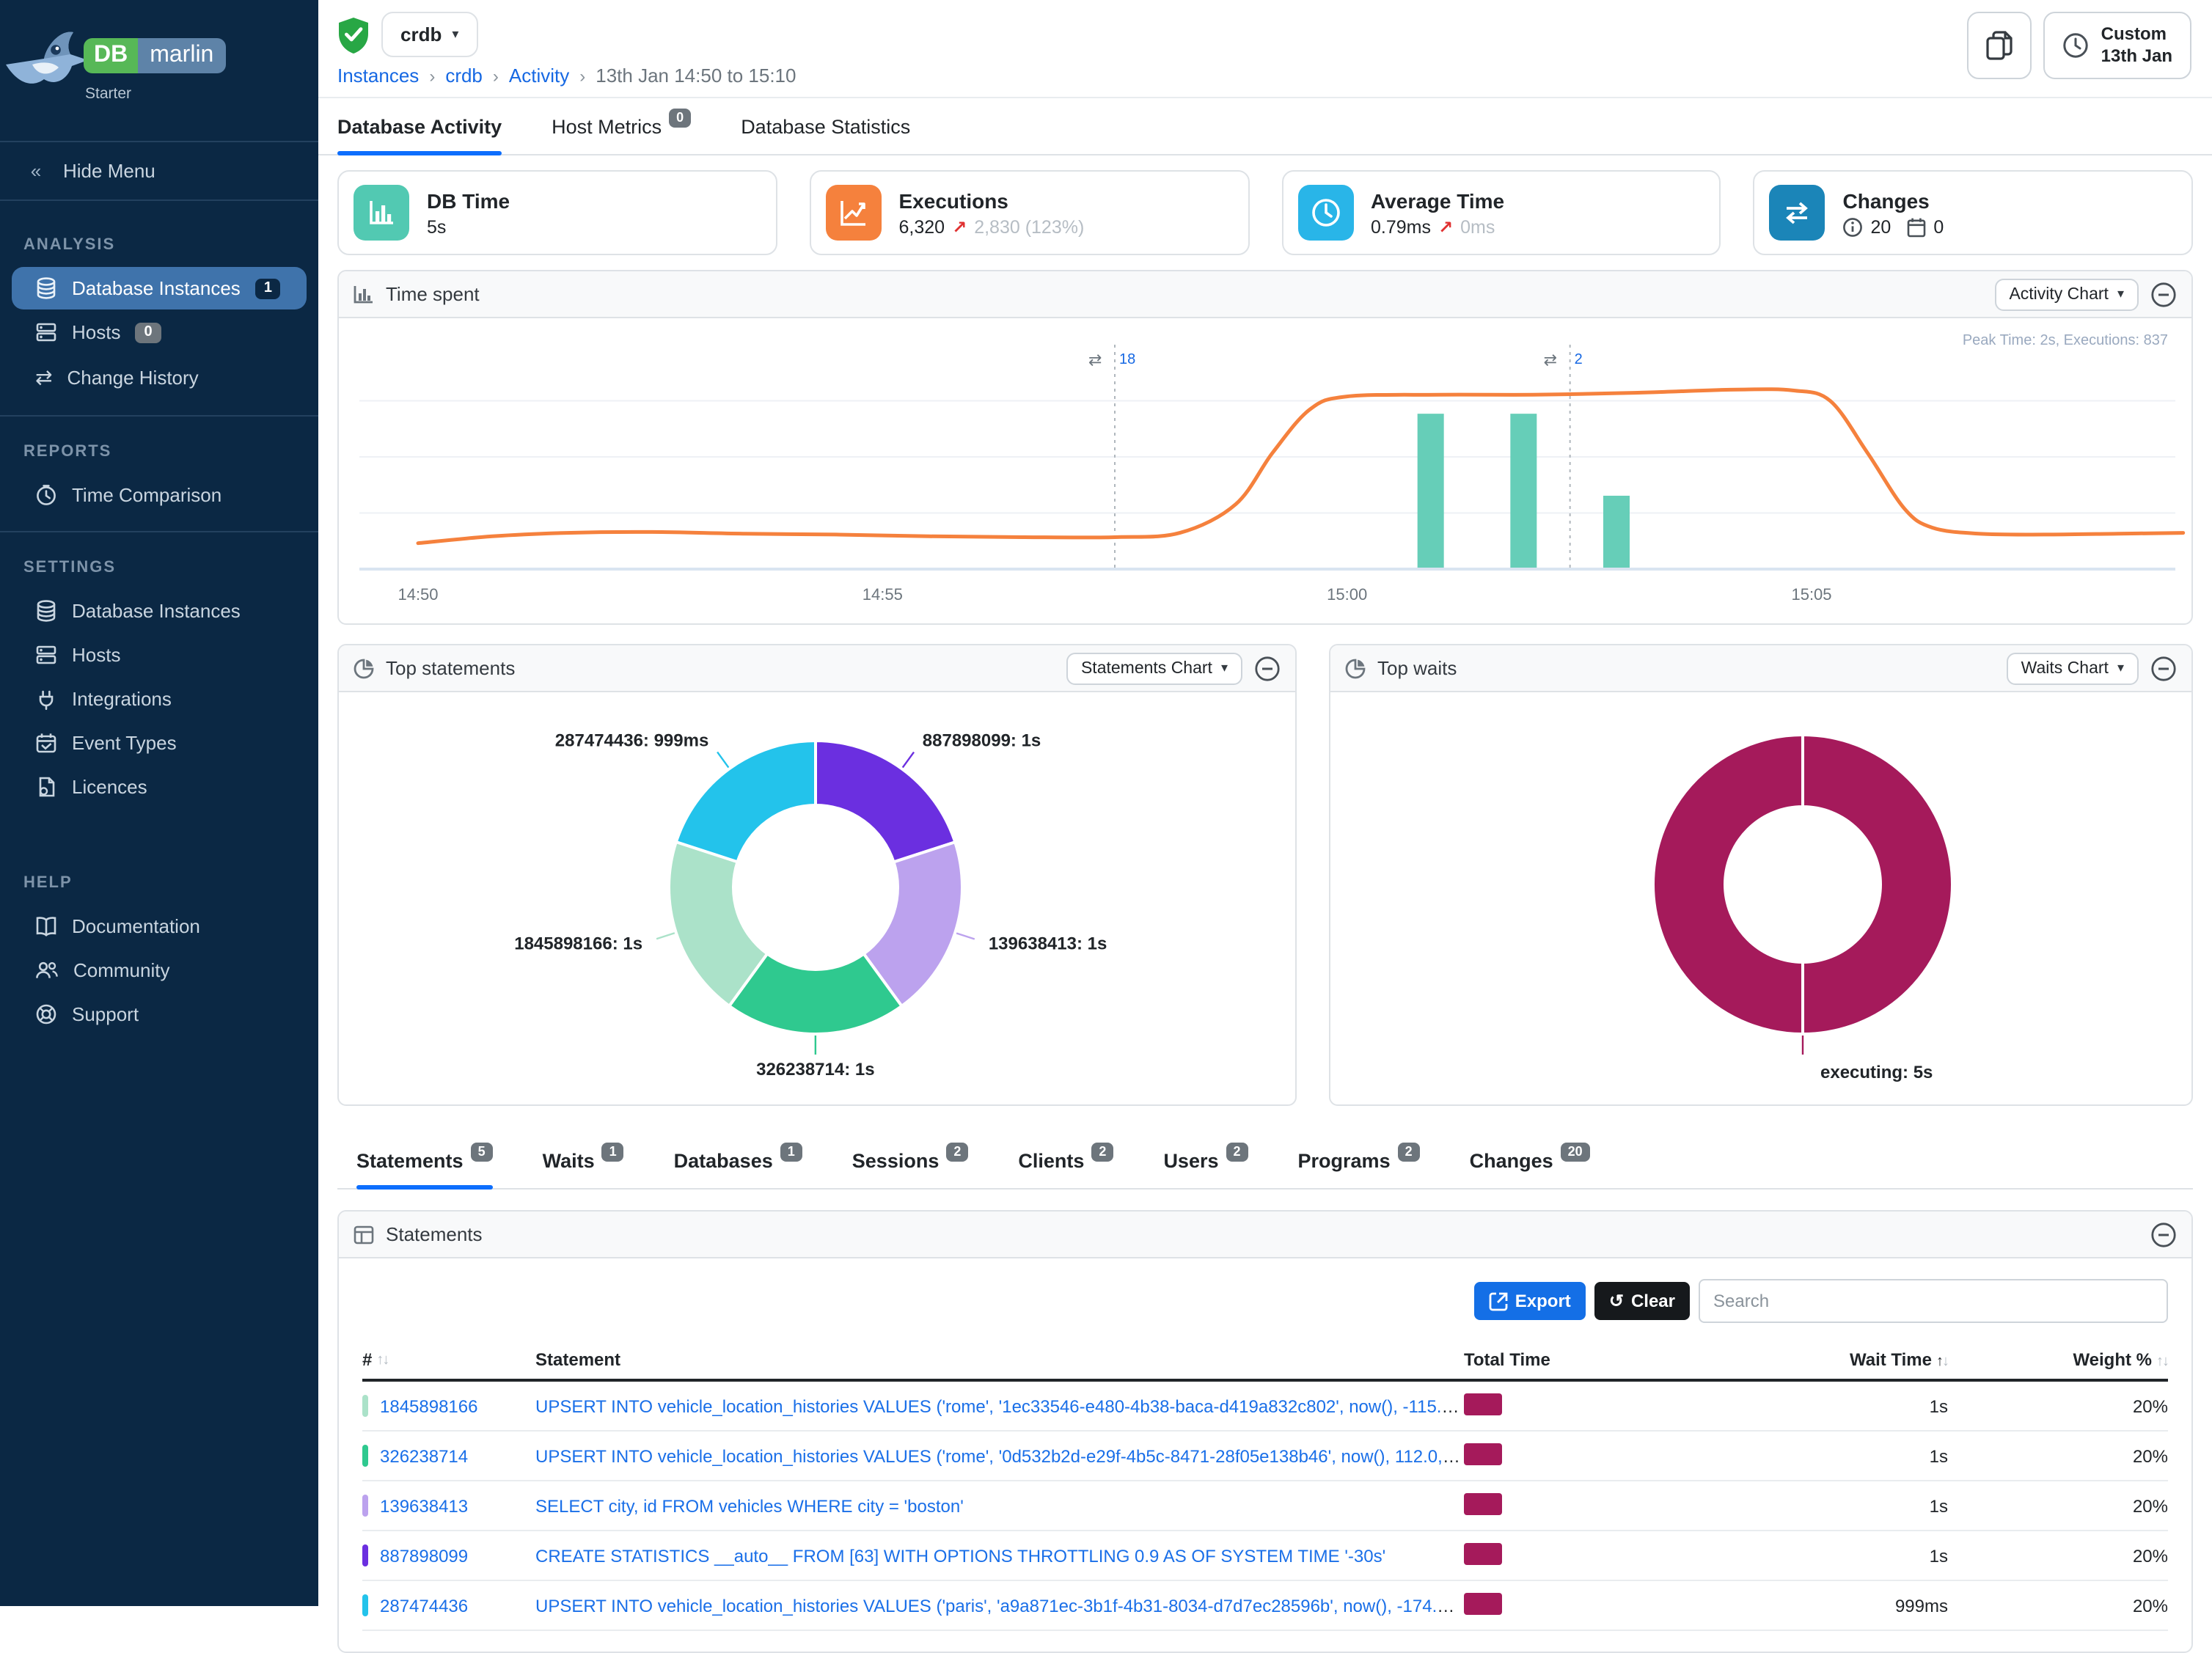 This screenshot has height=1653, width=2212. I want to click on clear-button: ↺ Clear, so click(1642, 1301).